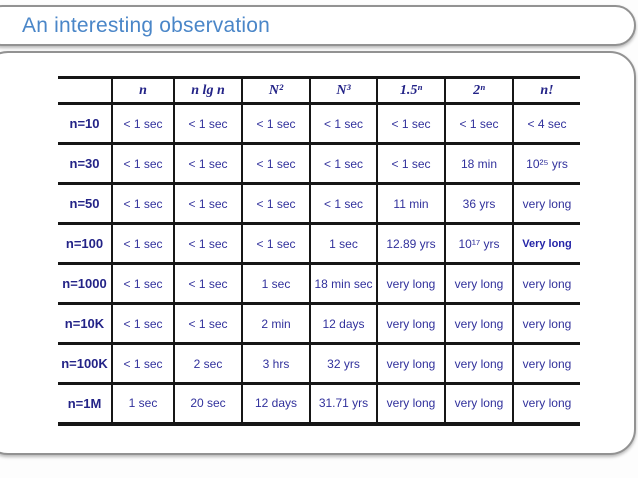  What do you see at coordinates (85, 243) in the screenshot?
I see `row-header: n=100` at bounding box center [85, 243].